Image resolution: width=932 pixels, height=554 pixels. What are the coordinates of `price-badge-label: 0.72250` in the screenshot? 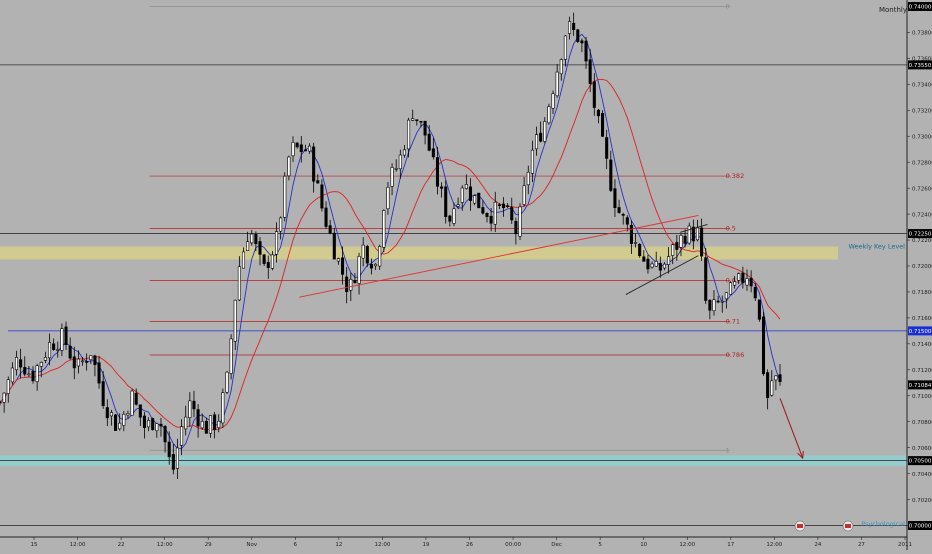 It's located at (920, 235).